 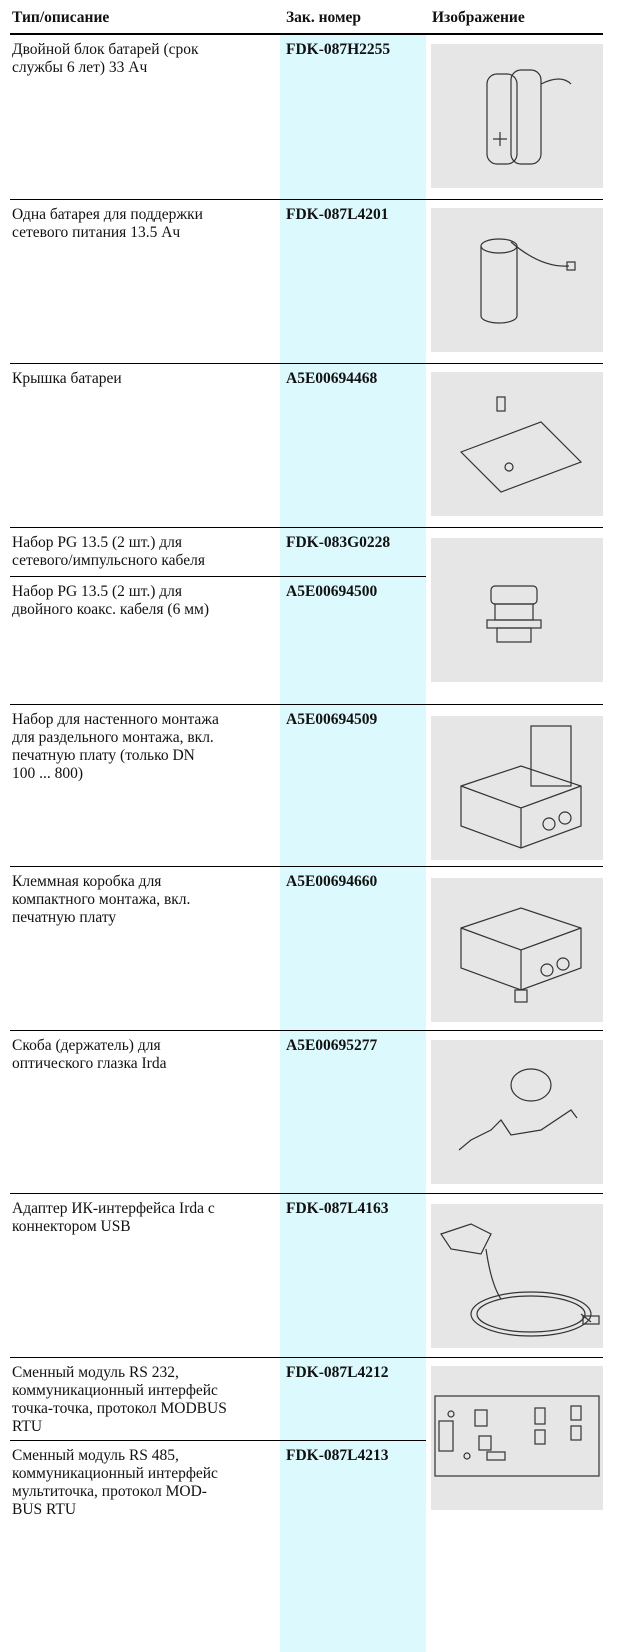 I want to click on description-line: Двойной блок батарей (срок, so click(x=105, y=49).